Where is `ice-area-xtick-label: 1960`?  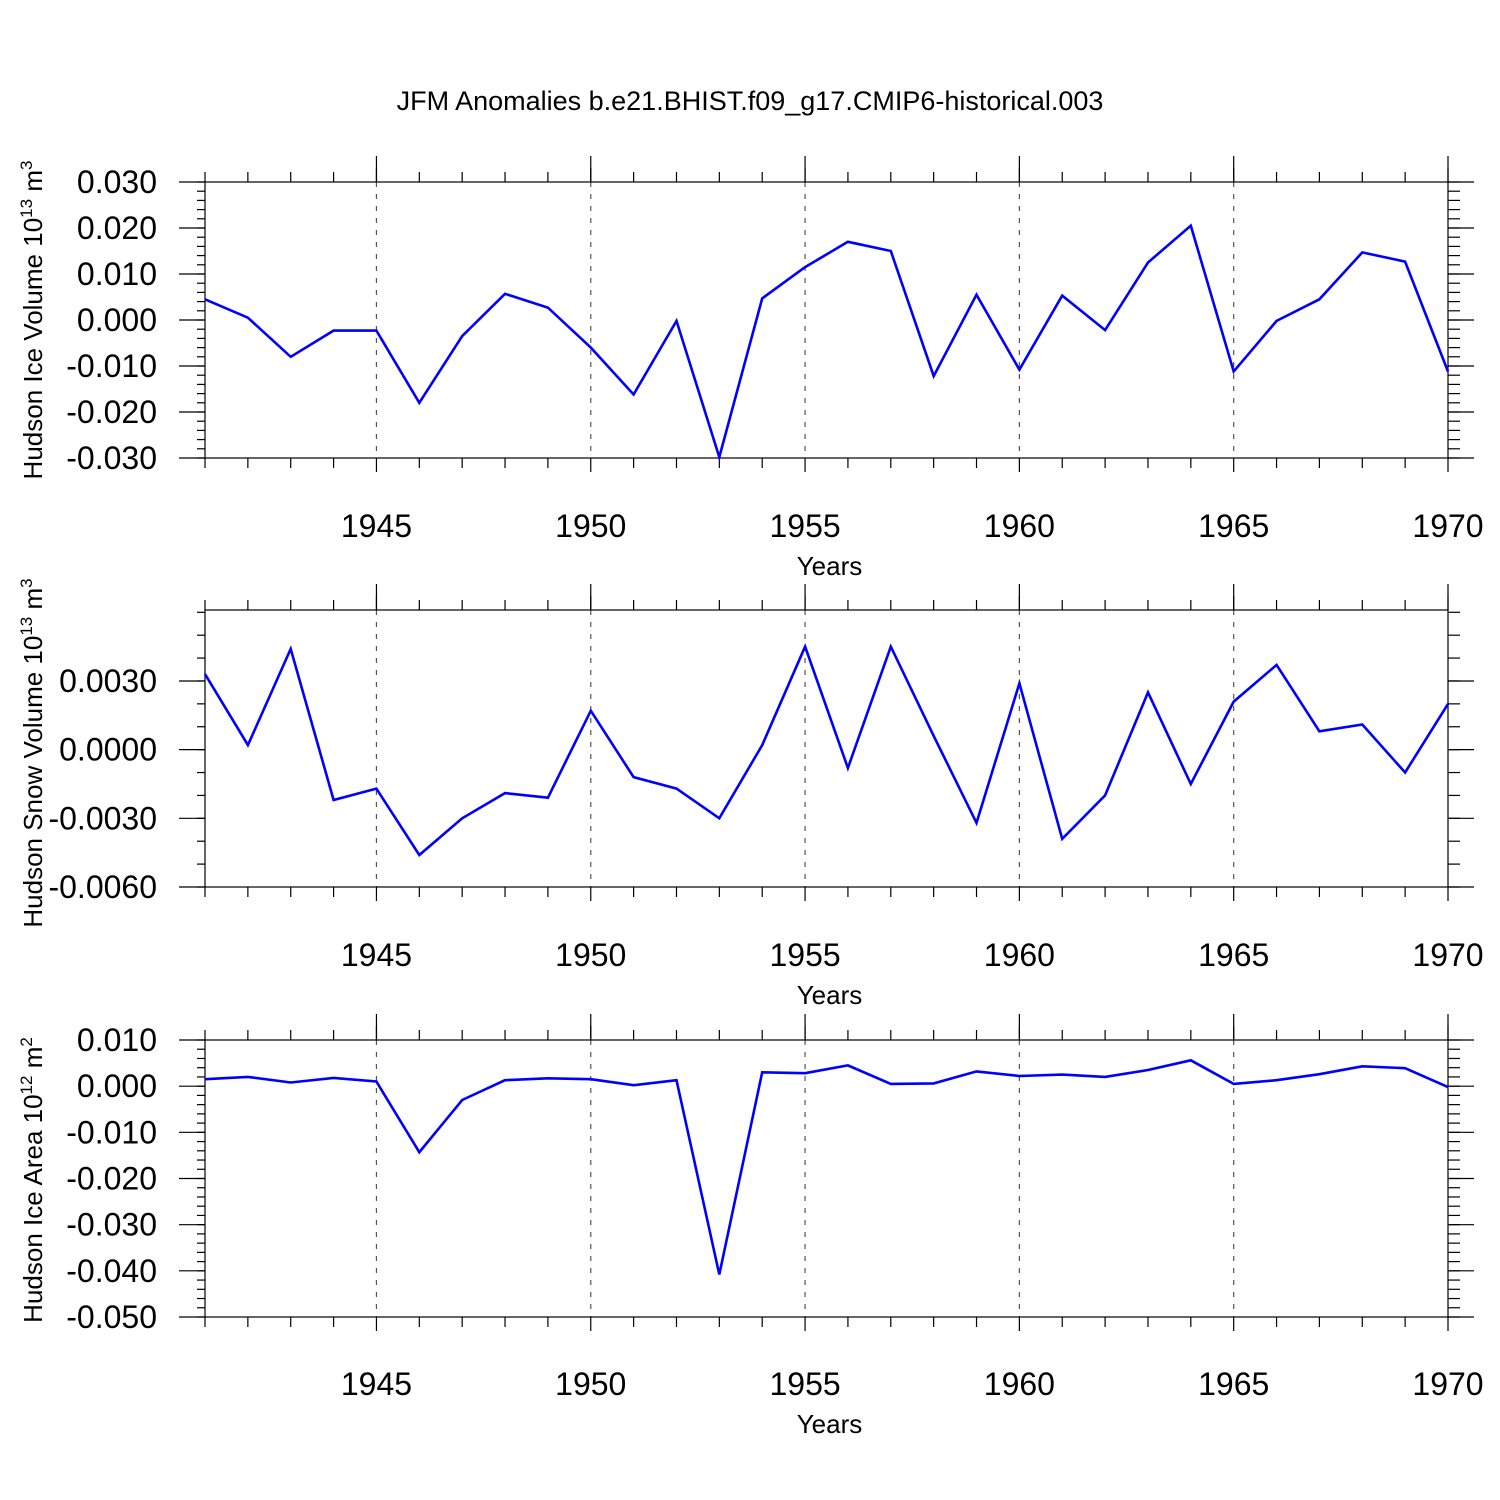
ice-area-xtick-label: 1960 is located at coordinates (1019, 1384).